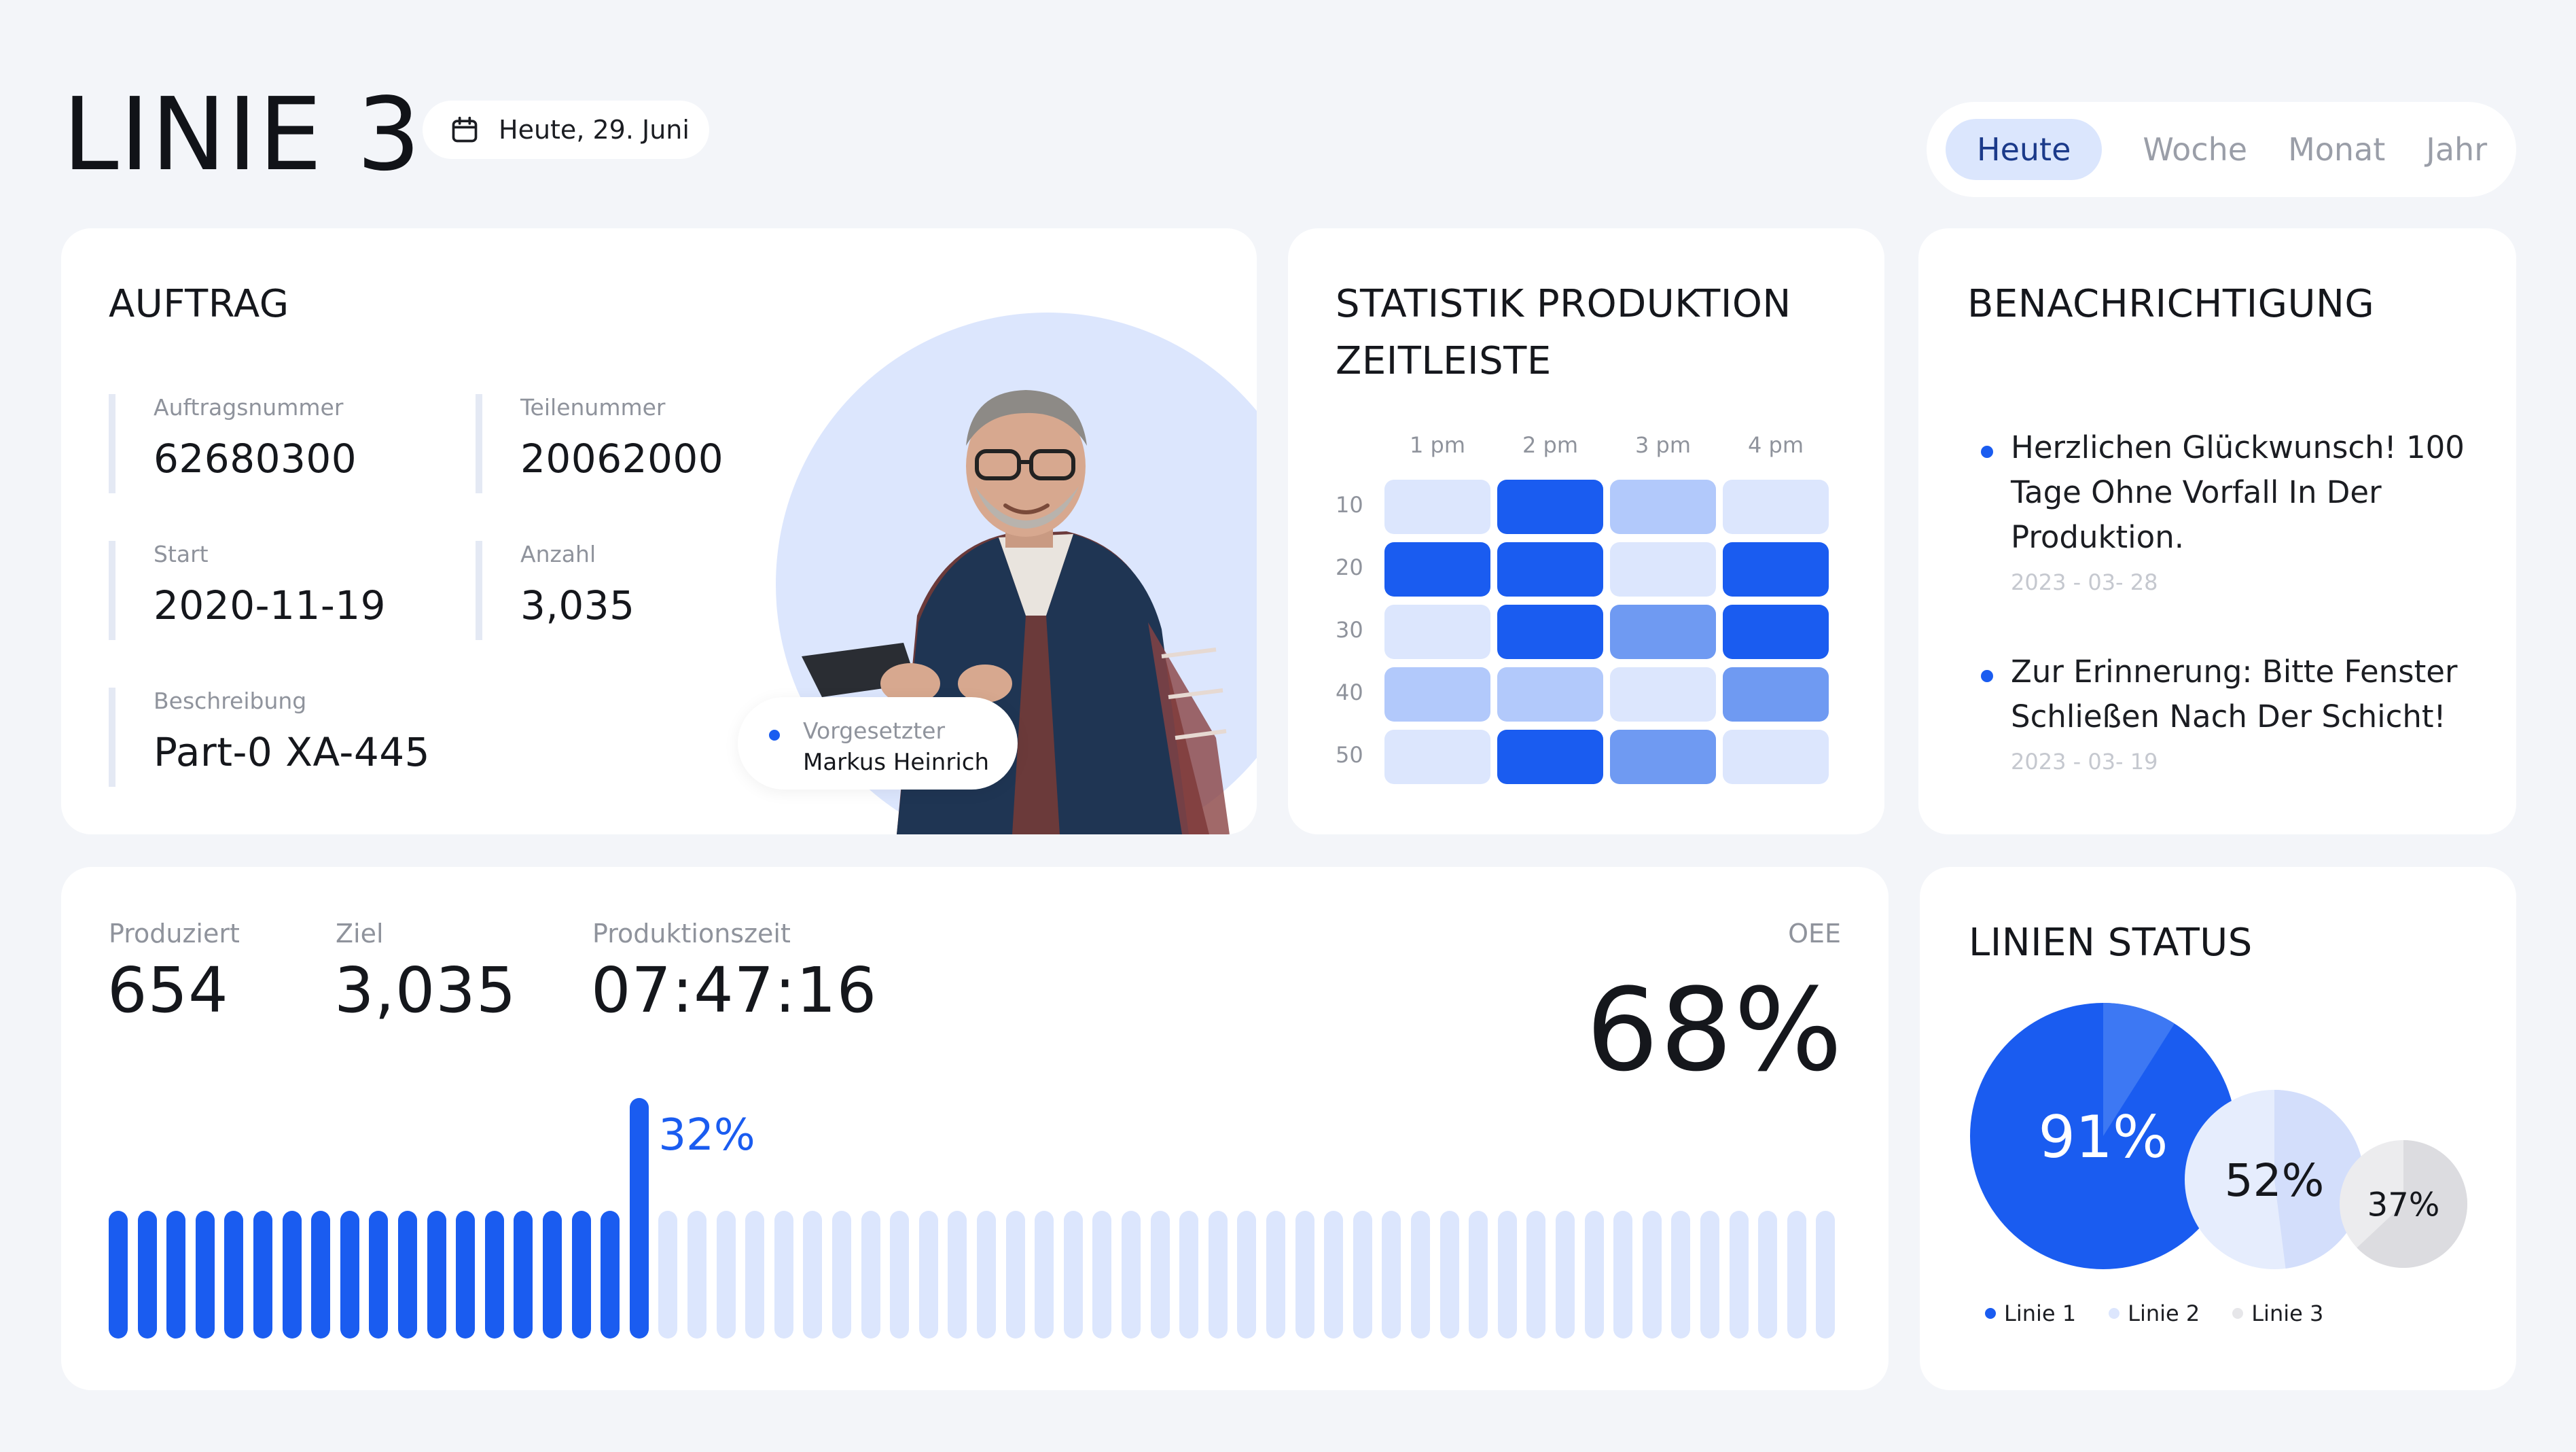 This screenshot has height=1452, width=2576. What do you see at coordinates (256, 459) in the screenshot?
I see `field-value: 62680300` at bounding box center [256, 459].